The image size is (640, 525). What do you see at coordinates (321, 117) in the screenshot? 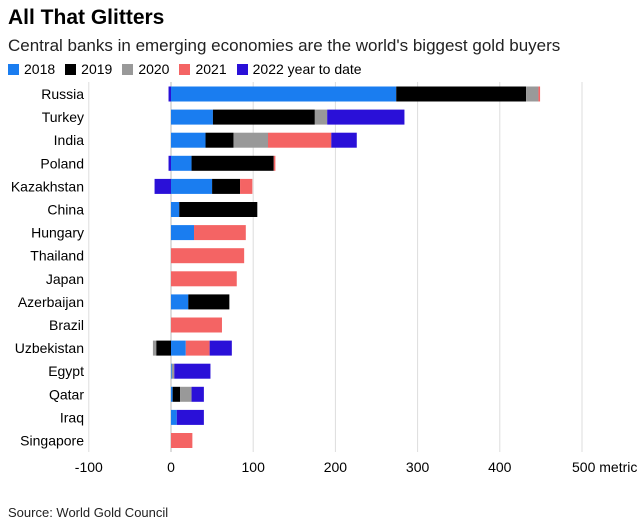
I see `bar-turkey-2020` at bounding box center [321, 117].